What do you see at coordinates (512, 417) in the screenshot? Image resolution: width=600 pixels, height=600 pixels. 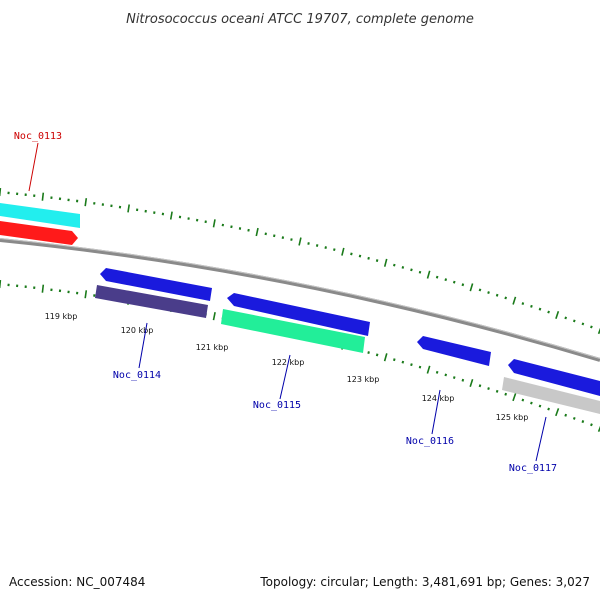 I see `tick-label: 125 kbp` at bounding box center [512, 417].